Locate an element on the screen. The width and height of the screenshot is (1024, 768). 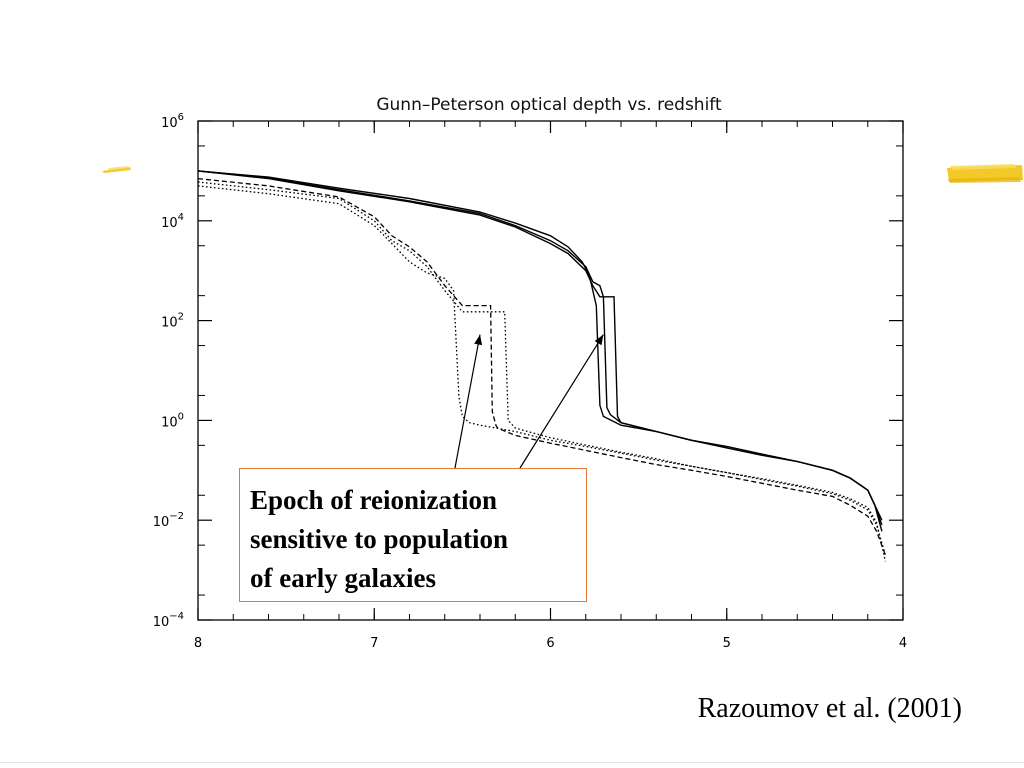
chart-title: Gunn–Peterson optical depth vs. redshift is located at coordinates (549, 105).